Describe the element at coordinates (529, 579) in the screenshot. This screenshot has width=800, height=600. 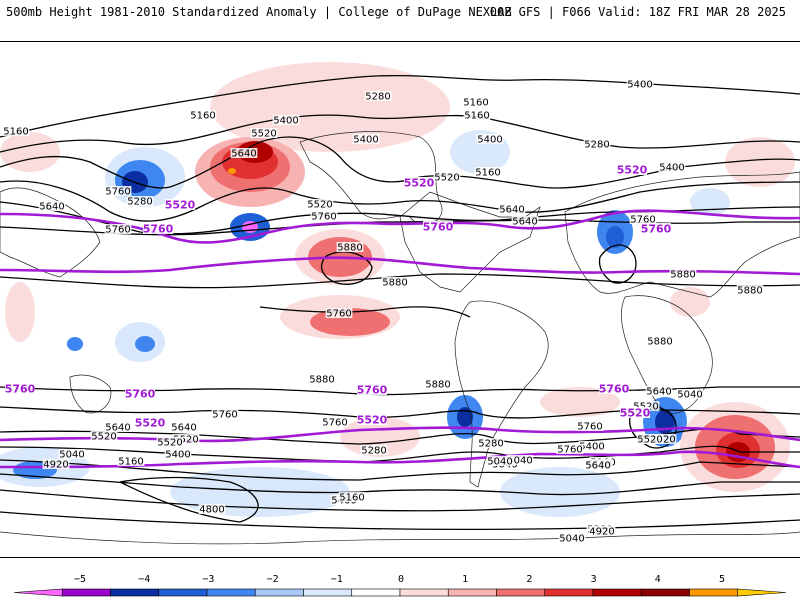
I see `colorbar-tick-label: 2` at that location.